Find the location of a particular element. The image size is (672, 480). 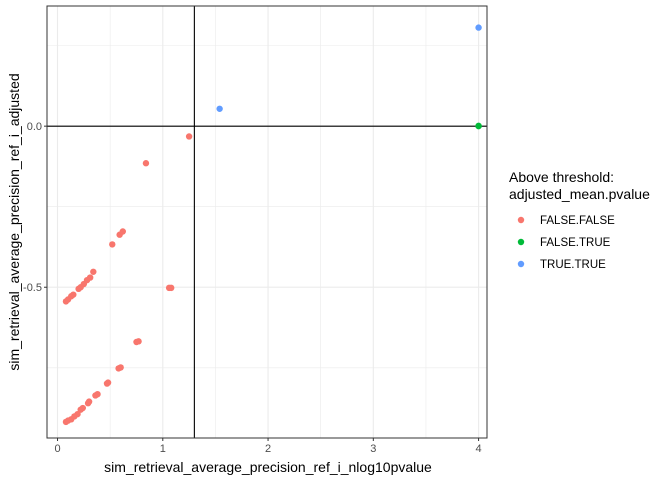

legend-label-true-true: TRUE.TRUE is located at coordinates (573, 265).